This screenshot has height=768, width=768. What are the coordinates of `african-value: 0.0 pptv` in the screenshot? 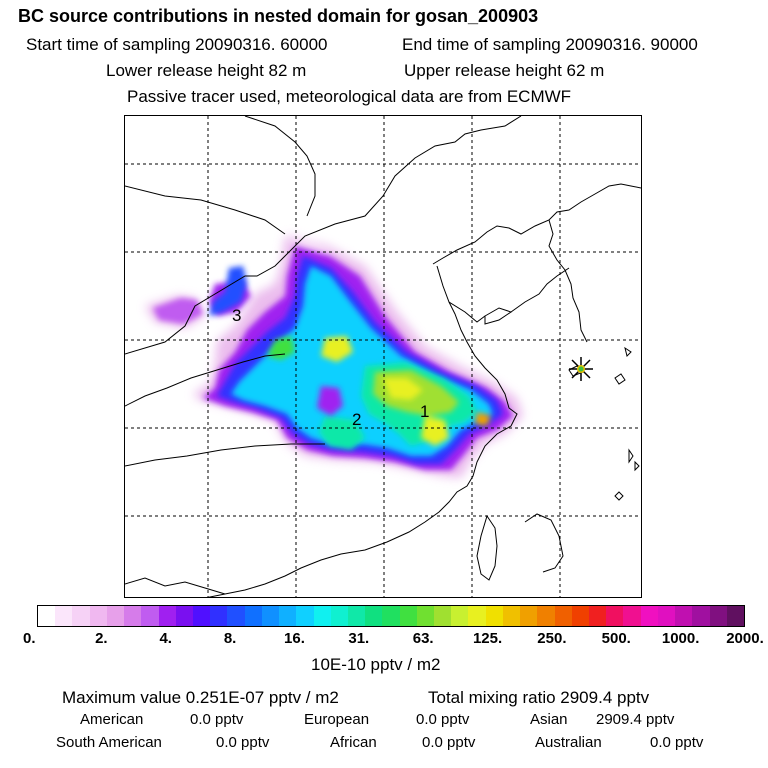 It's located at (449, 742).